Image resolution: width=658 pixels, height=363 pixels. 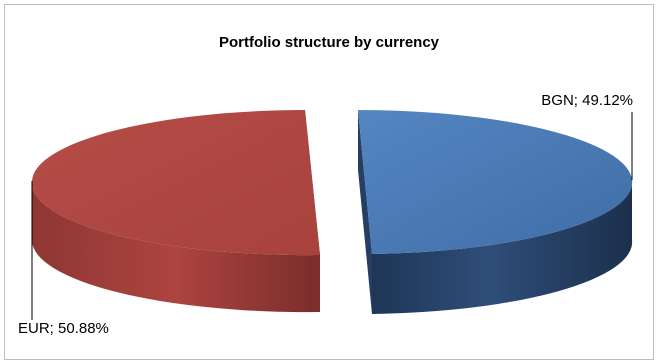 I want to click on slice-bgn-cut, so click(x=365, y=212).